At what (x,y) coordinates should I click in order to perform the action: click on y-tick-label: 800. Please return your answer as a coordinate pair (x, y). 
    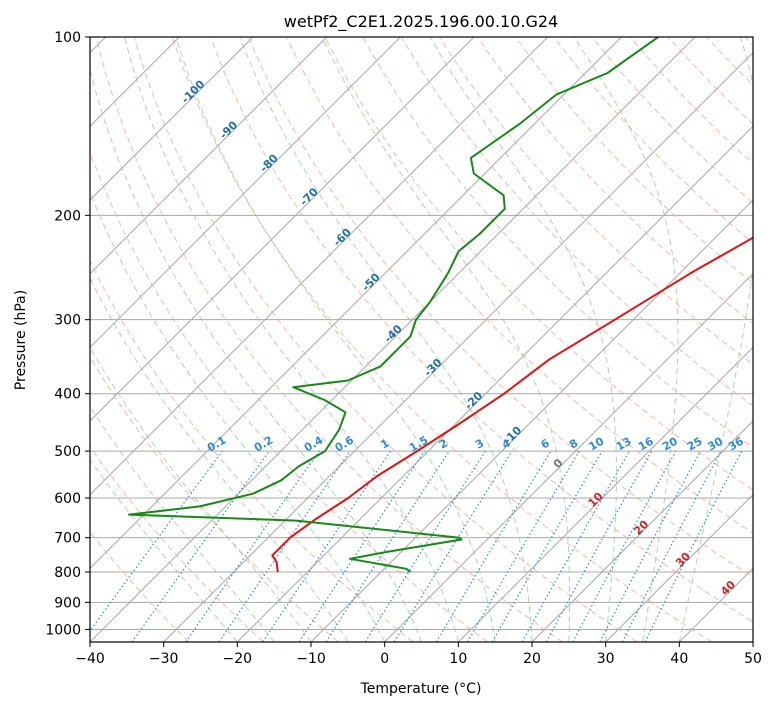
    Looking at the image, I should click on (67, 573).